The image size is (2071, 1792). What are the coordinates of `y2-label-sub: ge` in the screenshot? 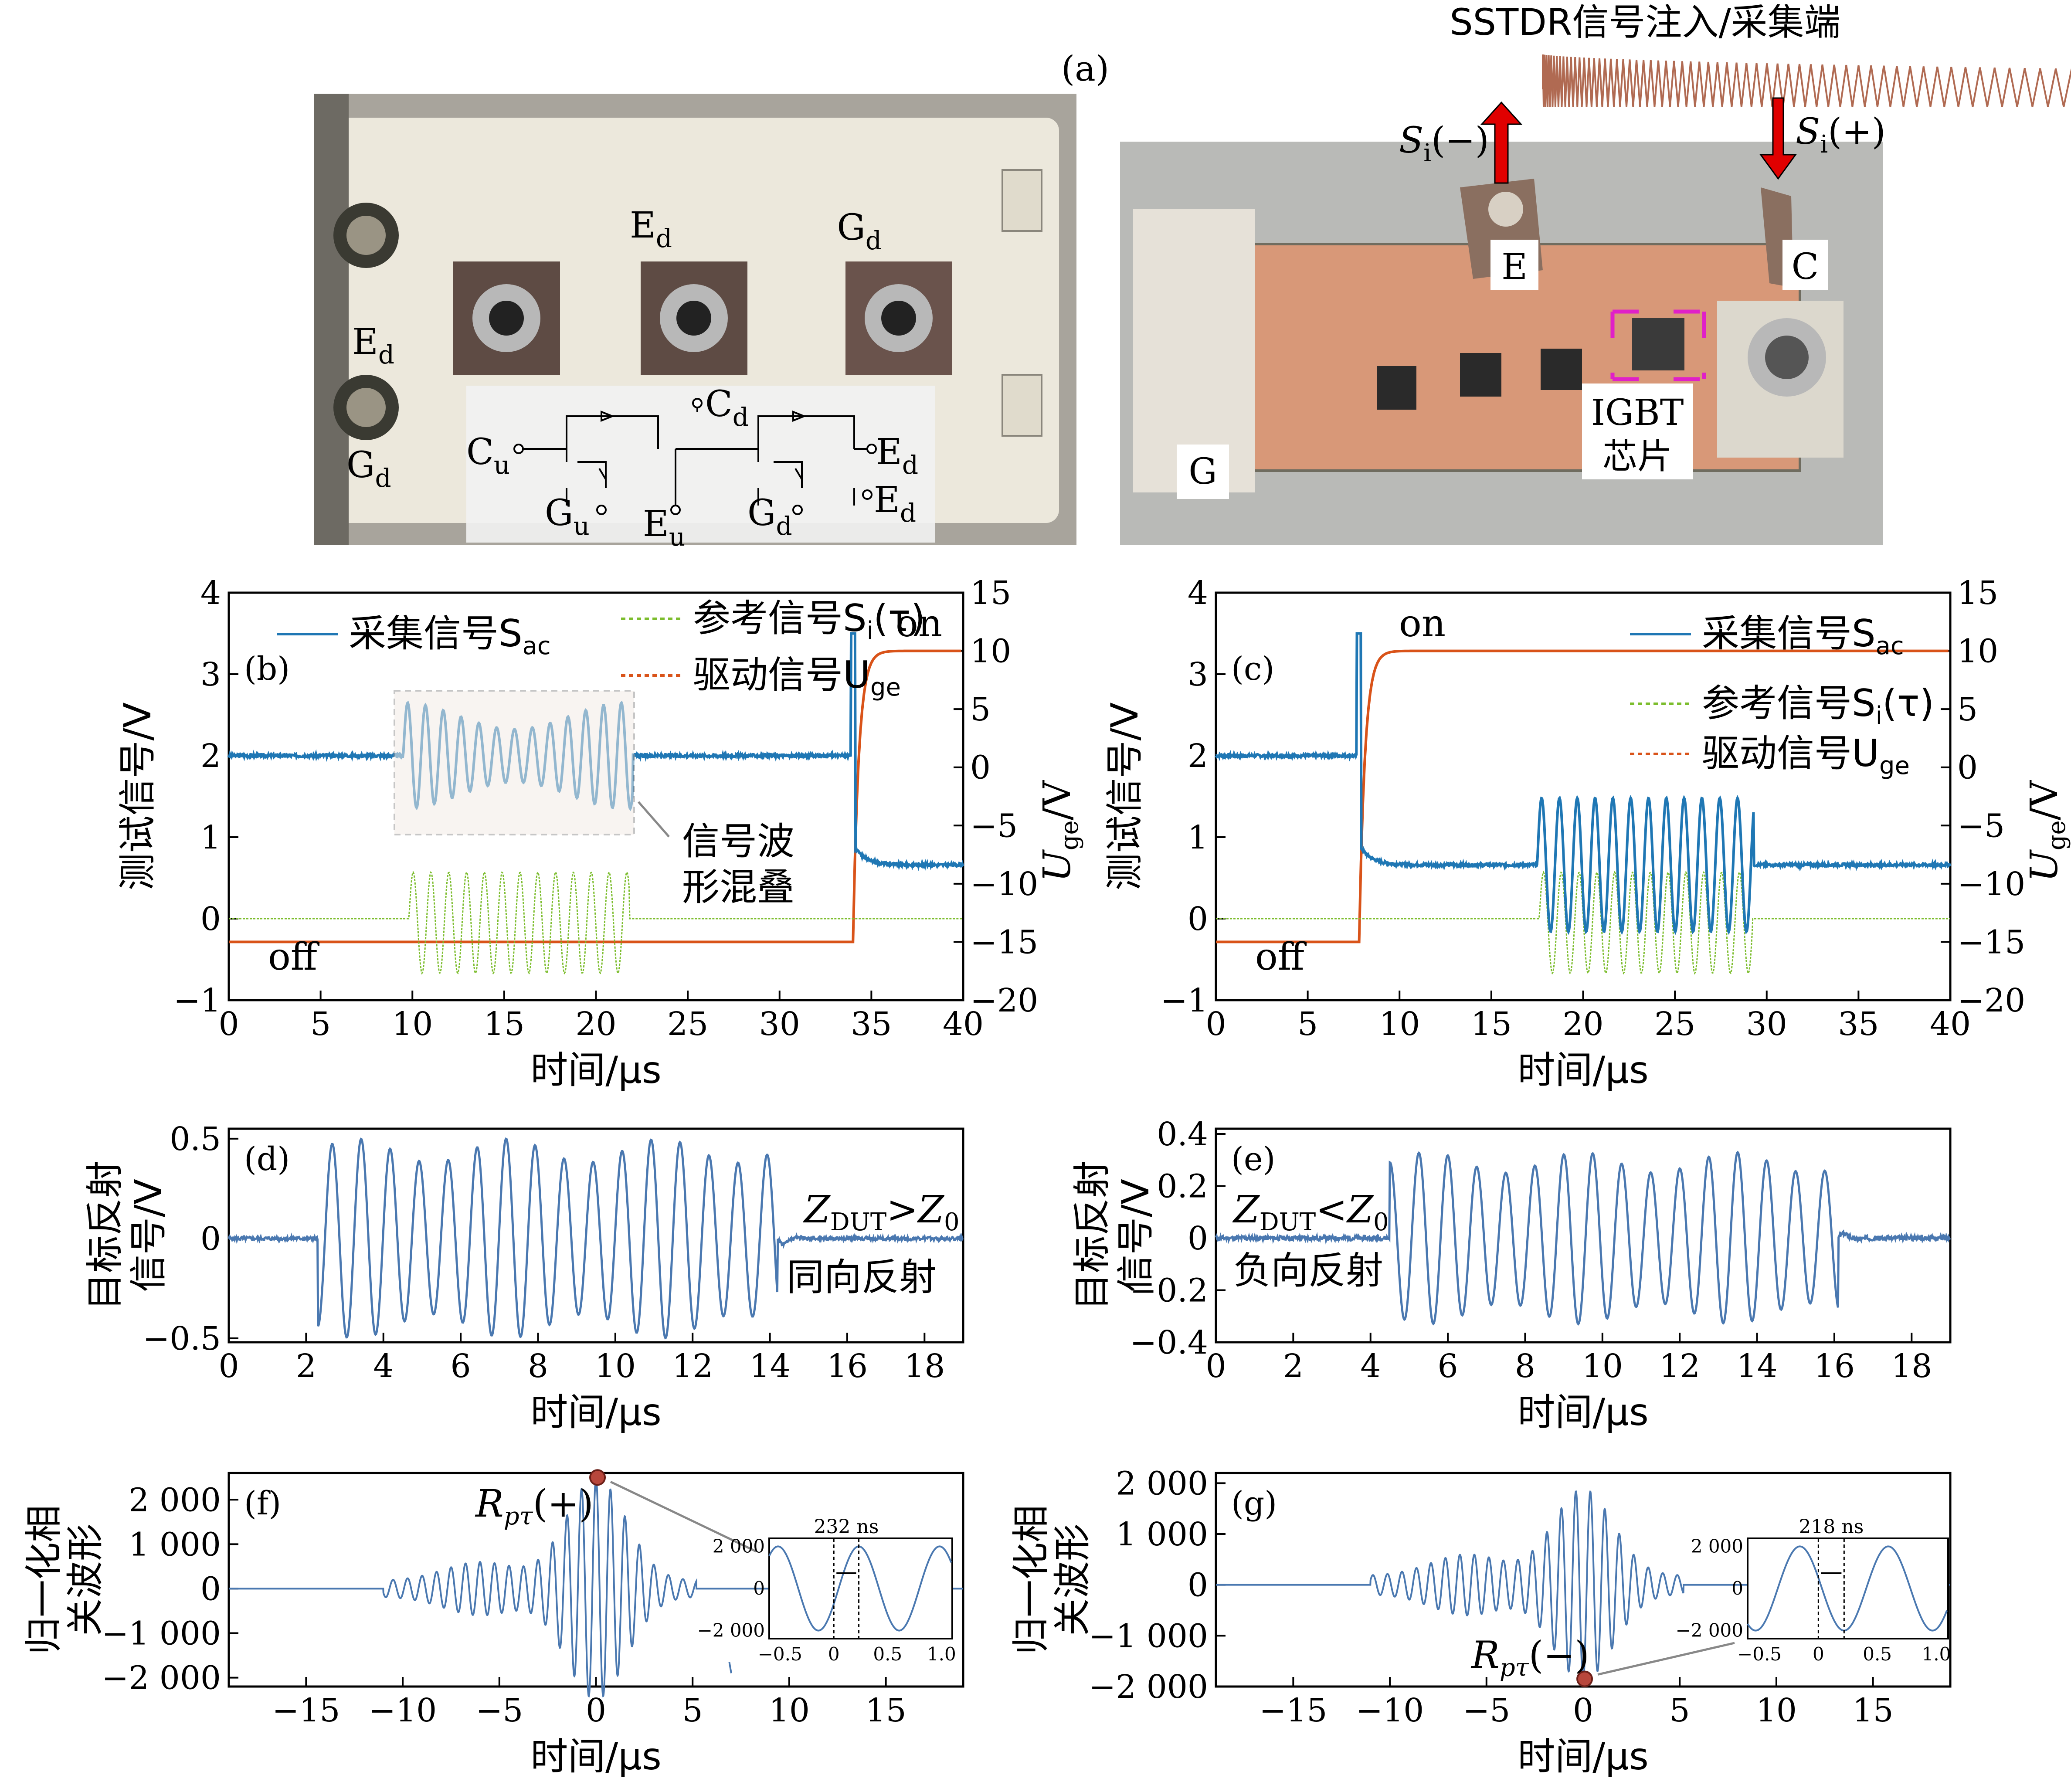 It's located at (1070, 835).